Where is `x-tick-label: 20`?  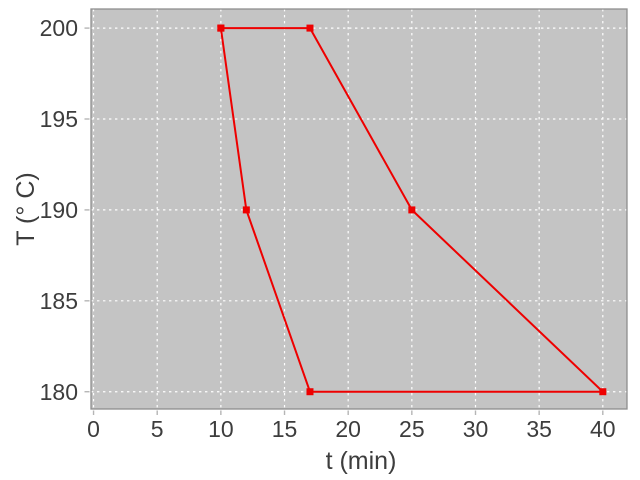
x-tick-label: 20 is located at coordinates (348, 429).